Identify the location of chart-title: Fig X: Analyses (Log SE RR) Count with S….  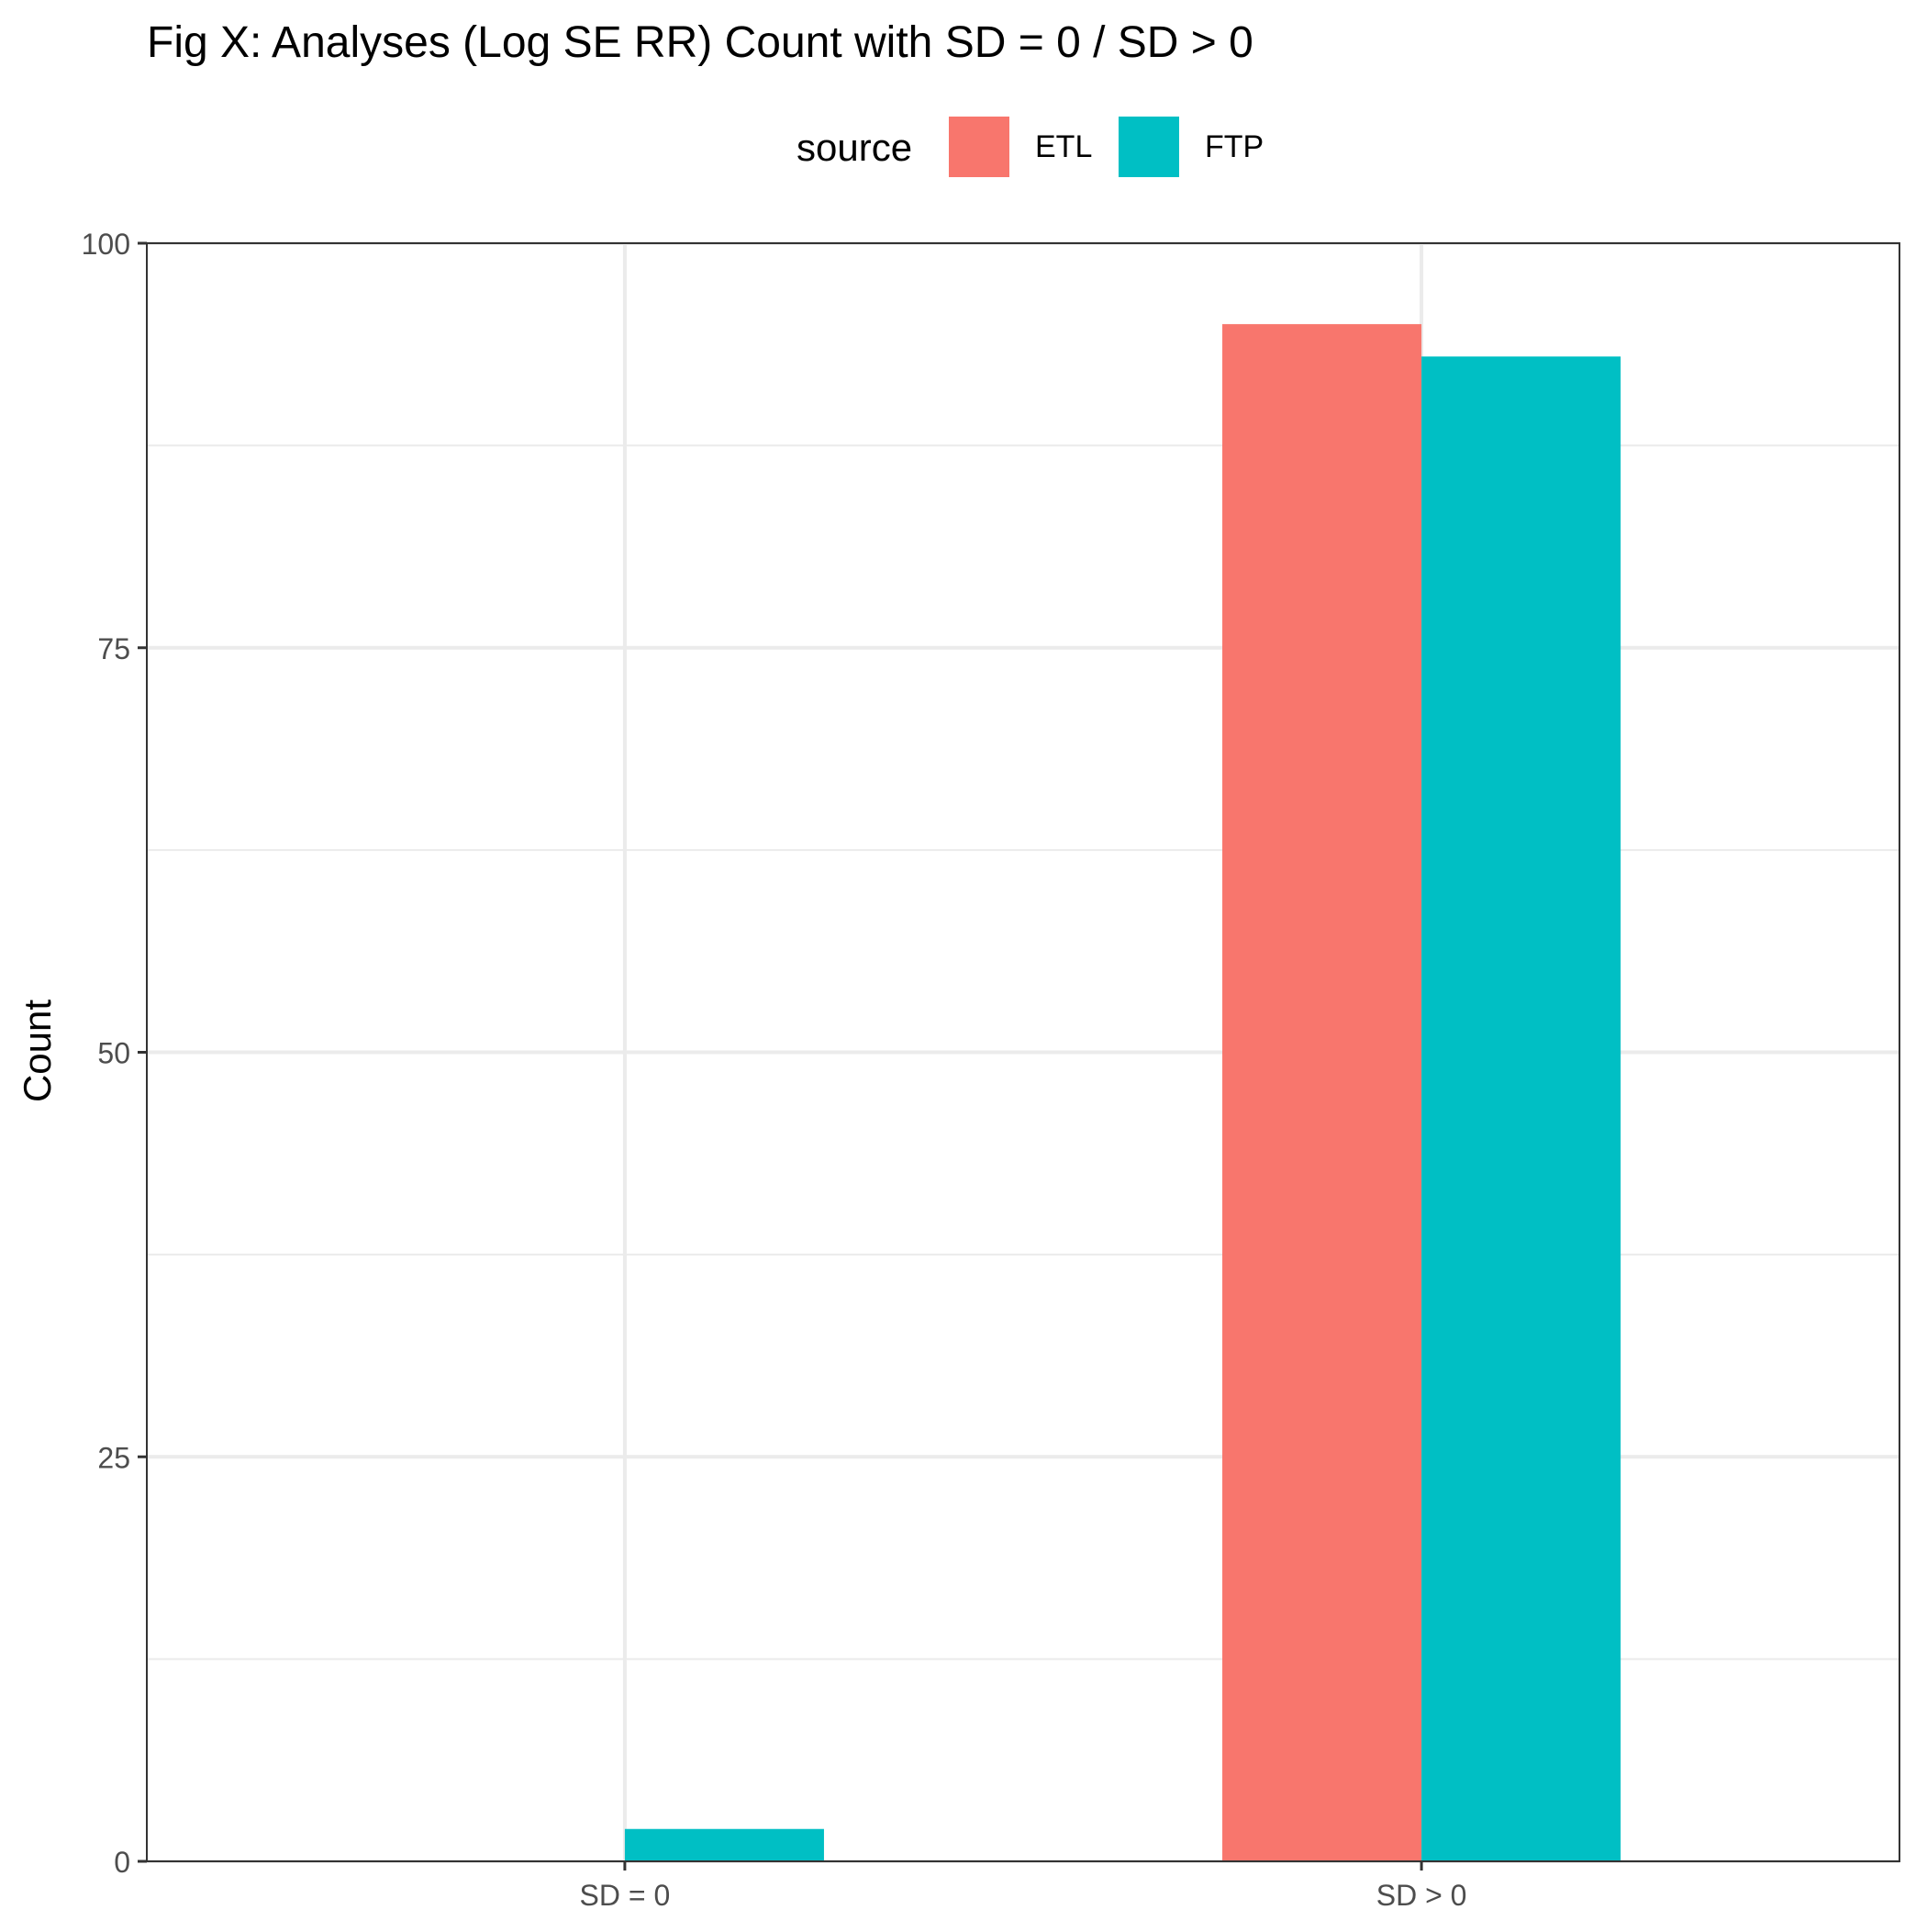
(700, 42).